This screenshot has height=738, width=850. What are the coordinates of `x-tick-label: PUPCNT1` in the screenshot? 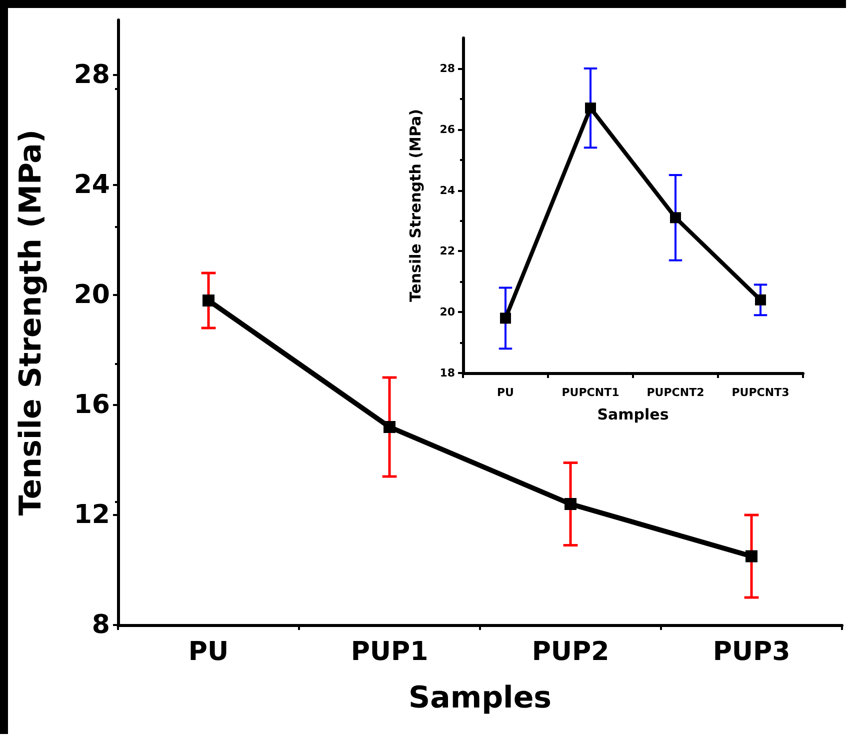 It's located at (591, 392).